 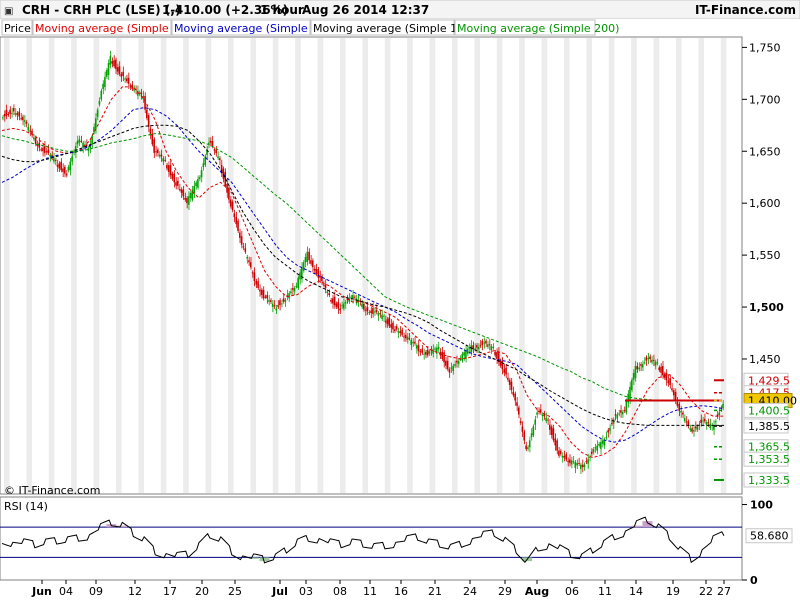 I want to click on x-tick-label: 24, so click(x=470, y=591).